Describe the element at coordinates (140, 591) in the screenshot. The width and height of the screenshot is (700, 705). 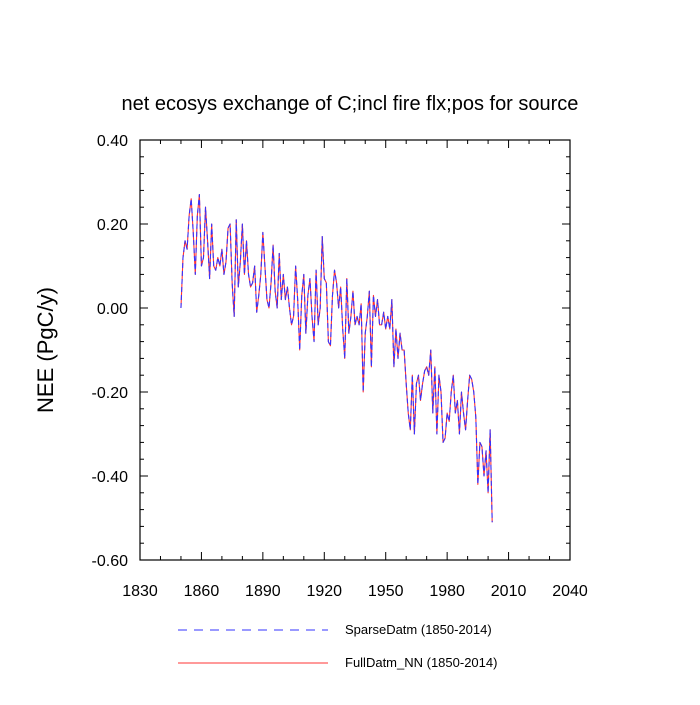
I see `x-tick-label: 1830` at that location.